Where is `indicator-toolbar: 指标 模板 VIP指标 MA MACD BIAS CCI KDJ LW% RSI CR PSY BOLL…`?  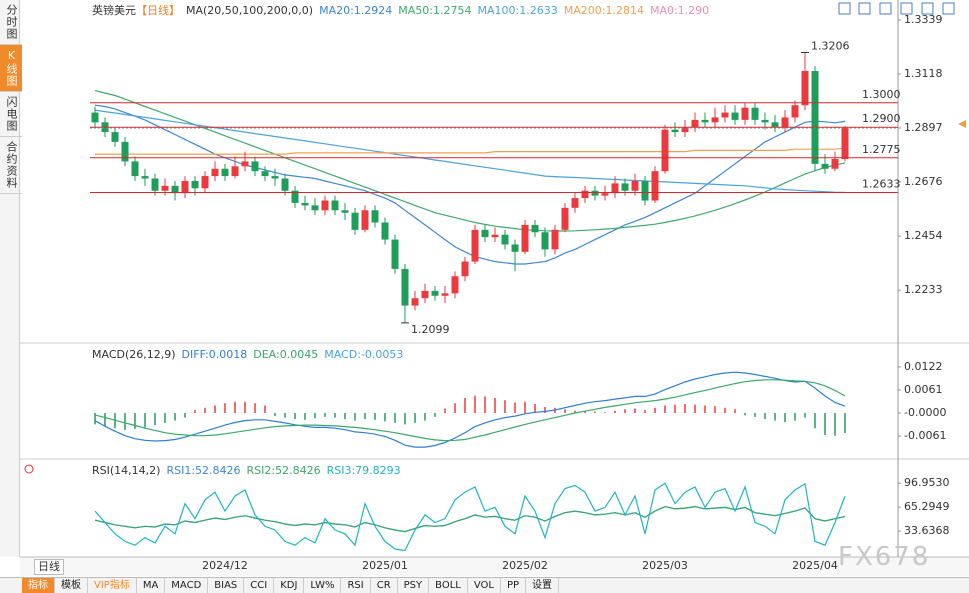
indicator-toolbar: 指标 模板 VIP指标 MA MACD BIAS CCI KDJ LW% RSI CR PSY BOLL… is located at coordinates (484, 585).